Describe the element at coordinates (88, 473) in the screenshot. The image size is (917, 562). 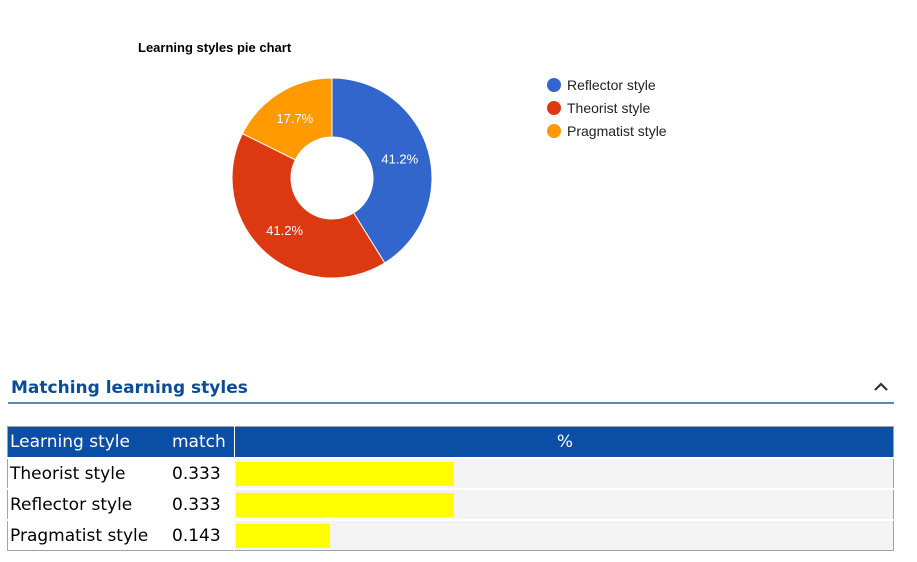
I see `cell-learning-style: Theorist style` at that location.